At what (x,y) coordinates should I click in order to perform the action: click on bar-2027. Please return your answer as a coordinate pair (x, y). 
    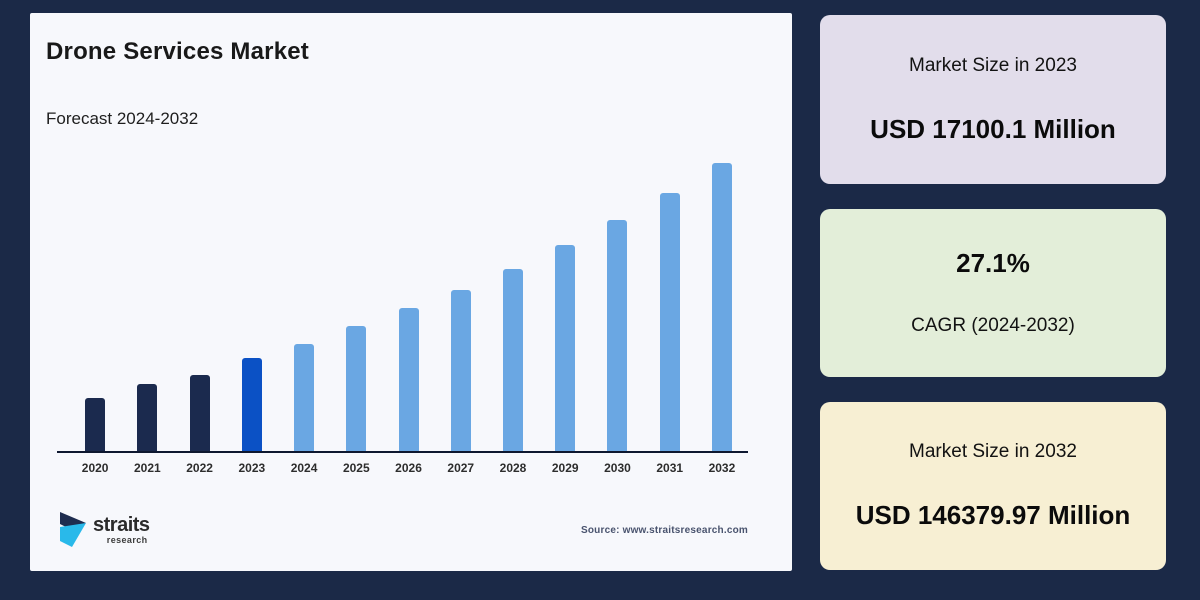
    Looking at the image, I should click on (460, 370).